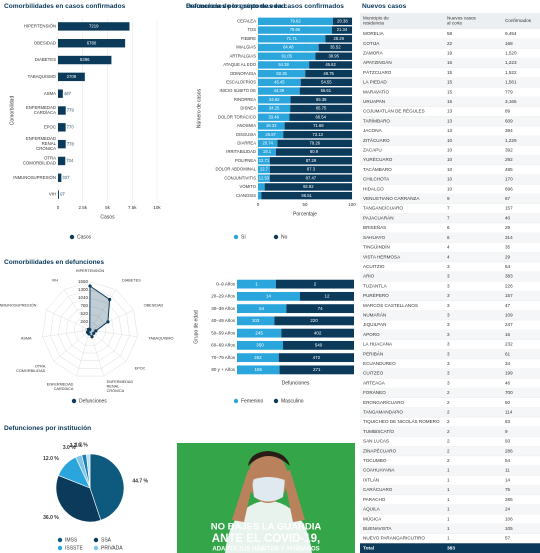 The width and height of the screenshot is (540, 553). What do you see at coordinates (379, 363) in the screenshot?
I see `table-cell: ECUANDUREO` at bounding box center [379, 363].